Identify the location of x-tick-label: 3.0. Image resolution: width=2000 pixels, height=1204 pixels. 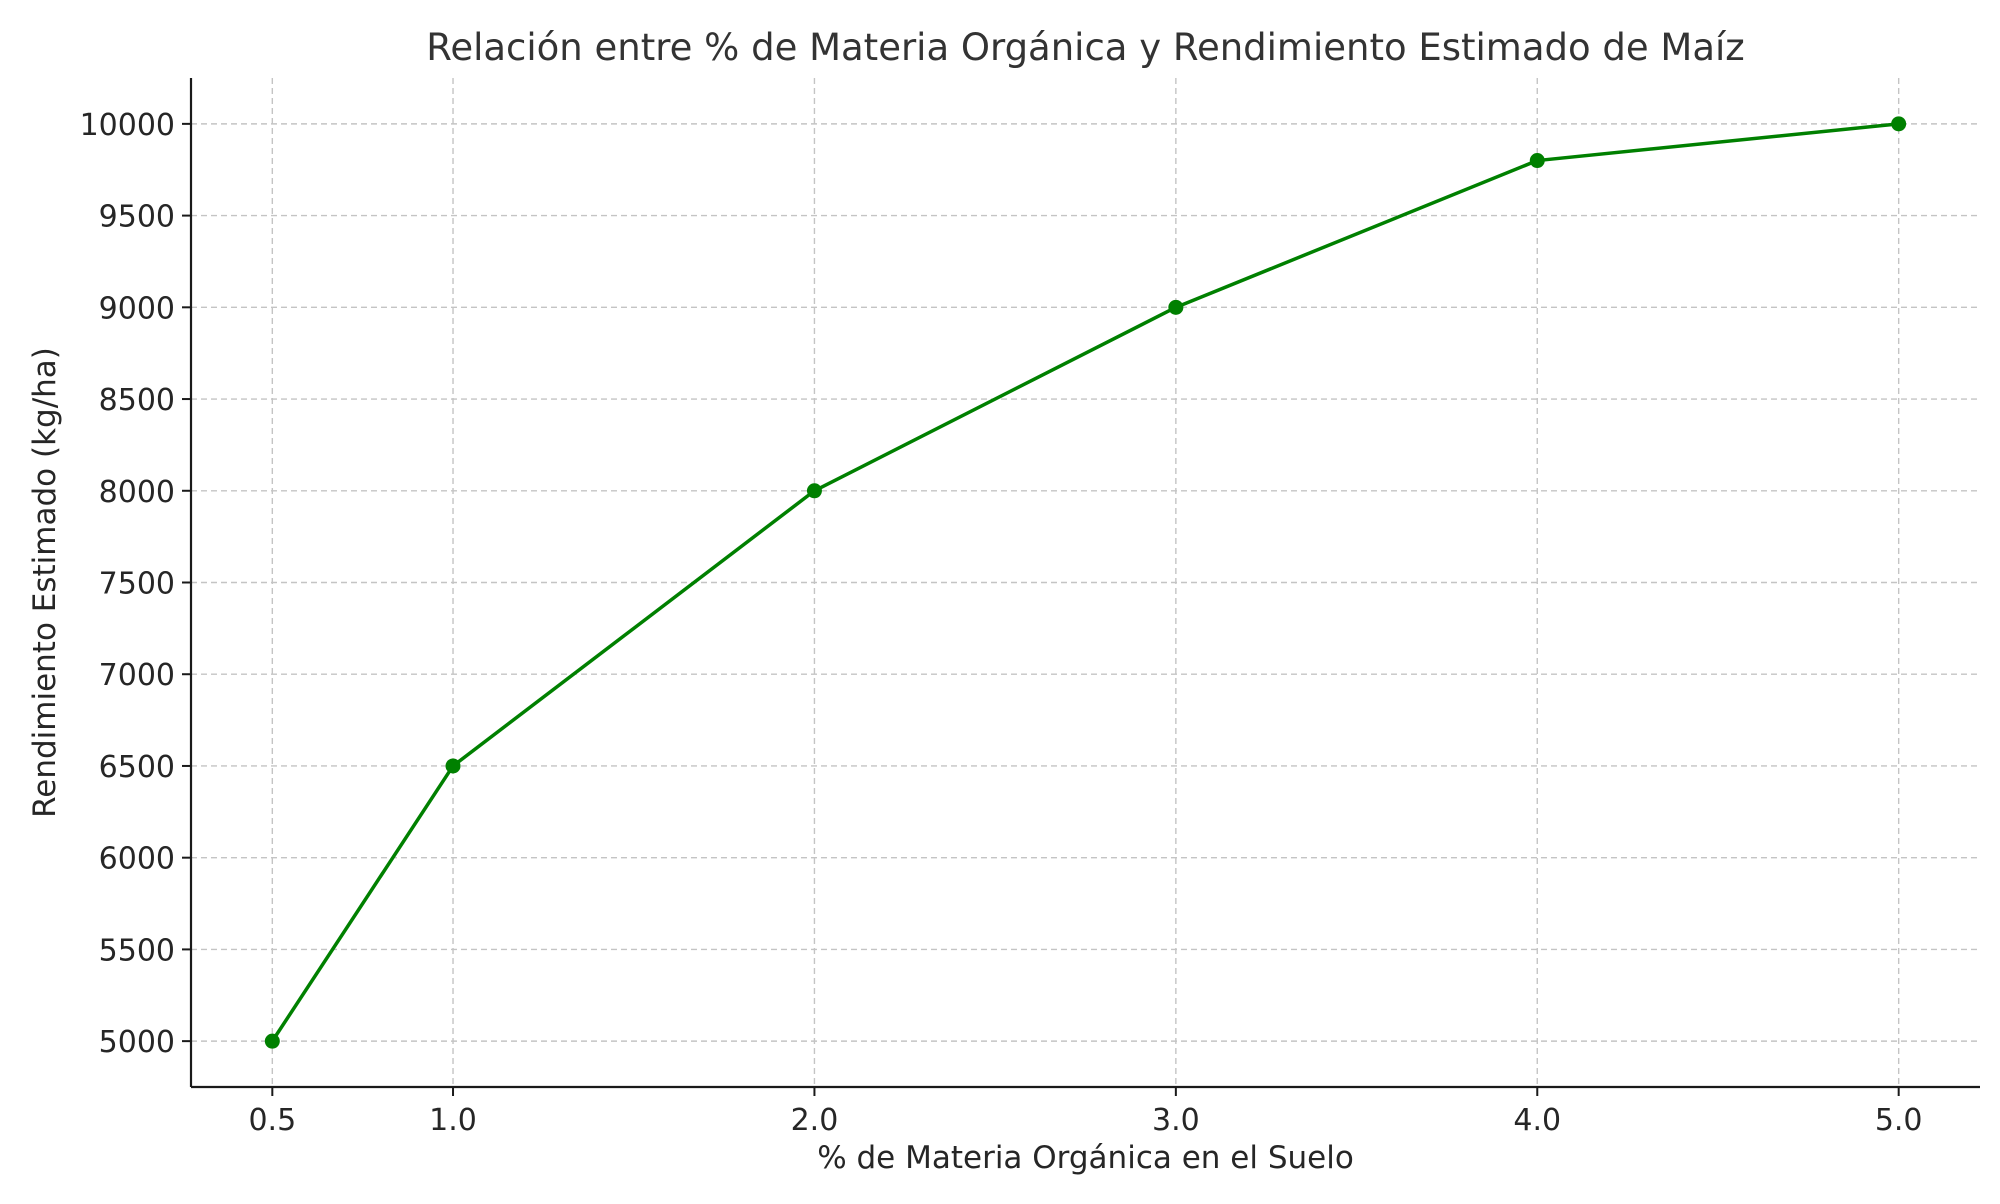
(1176, 1120).